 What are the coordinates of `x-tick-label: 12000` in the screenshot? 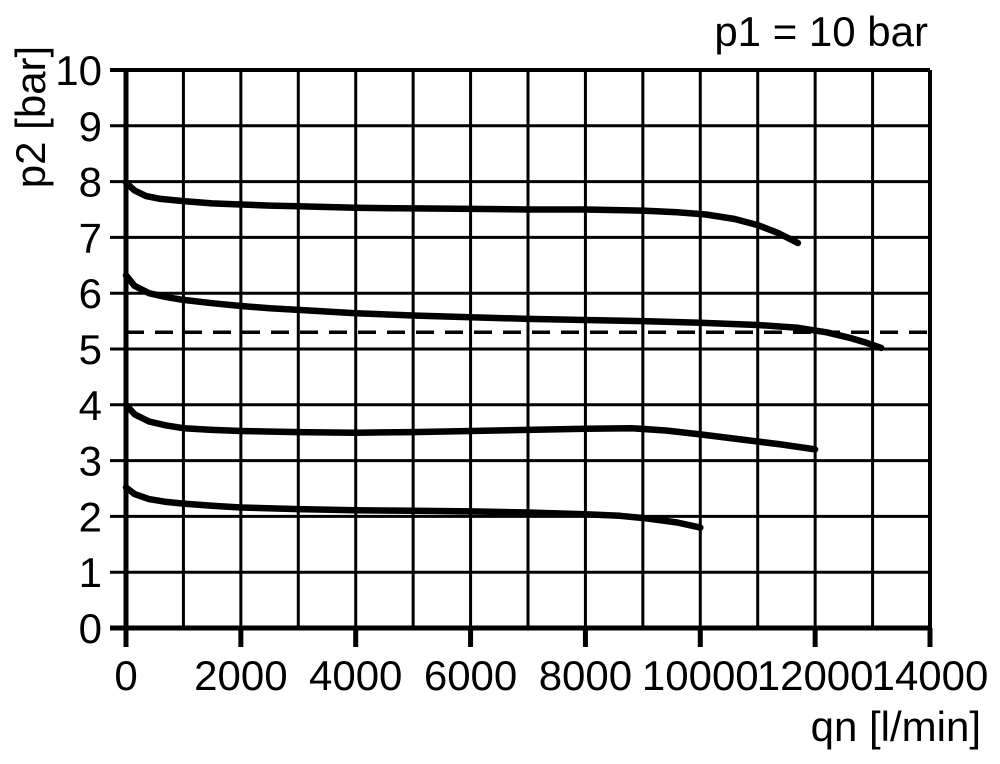 It's located at (815, 675).